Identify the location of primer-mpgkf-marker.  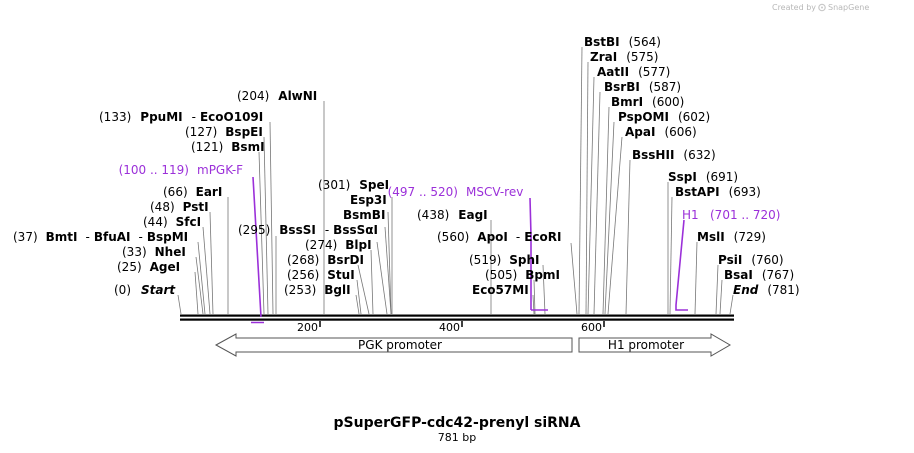
(257, 250).